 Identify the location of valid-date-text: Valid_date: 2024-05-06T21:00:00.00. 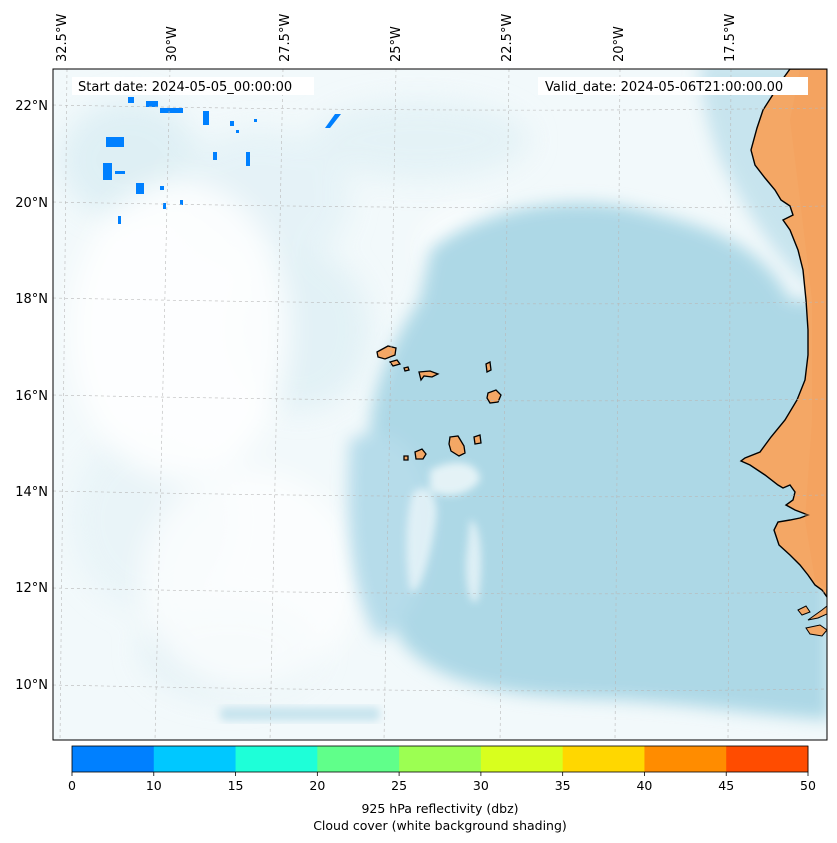
(664, 87).